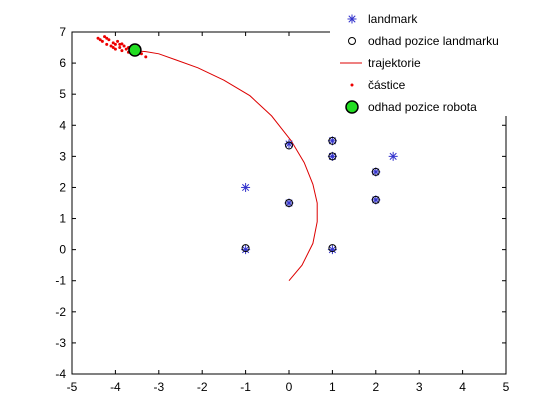 The image size is (560, 420). I want to click on x-tick-label: -4, so click(115, 387).